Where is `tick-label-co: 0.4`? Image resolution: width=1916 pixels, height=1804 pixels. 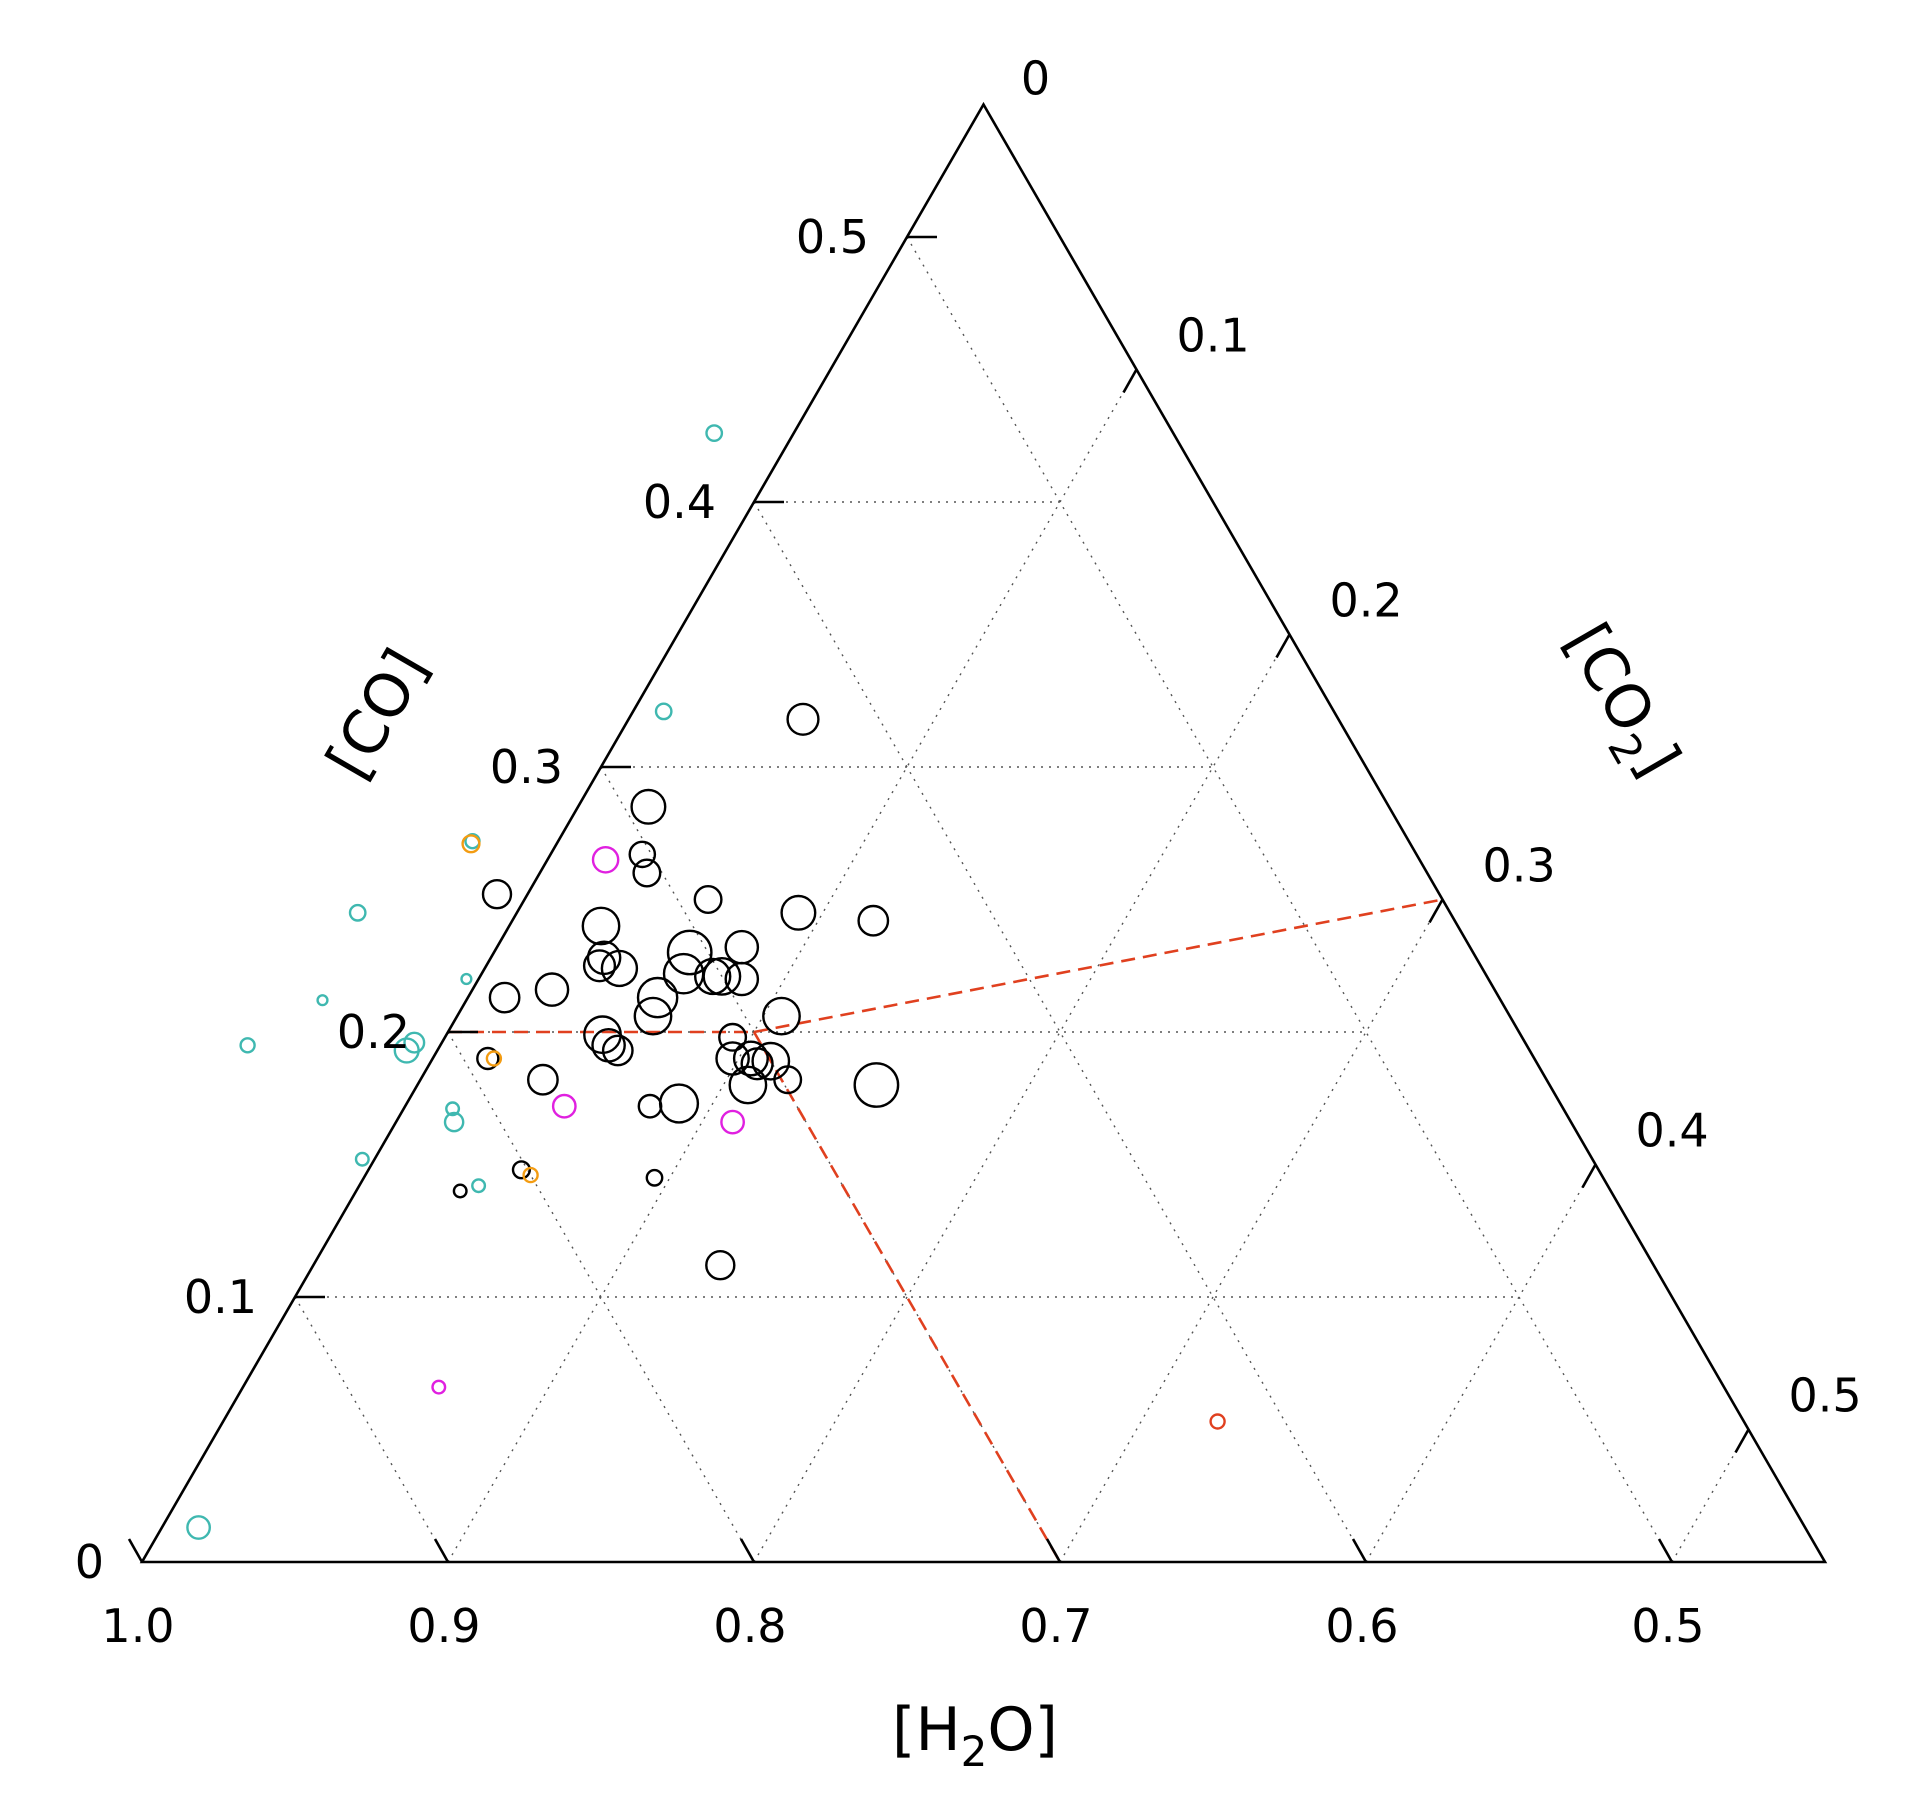
tick-label-co: 0.4 is located at coordinates (679, 502).